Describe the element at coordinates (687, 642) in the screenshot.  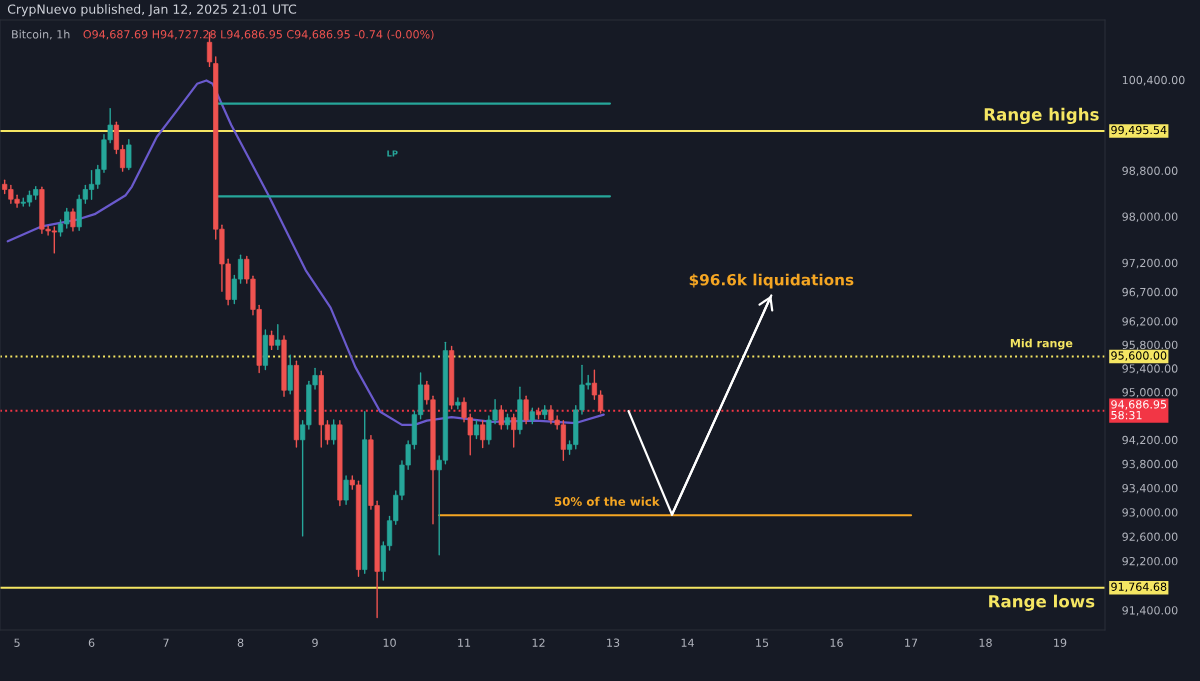
I see `x-tick-label: 14` at that location.